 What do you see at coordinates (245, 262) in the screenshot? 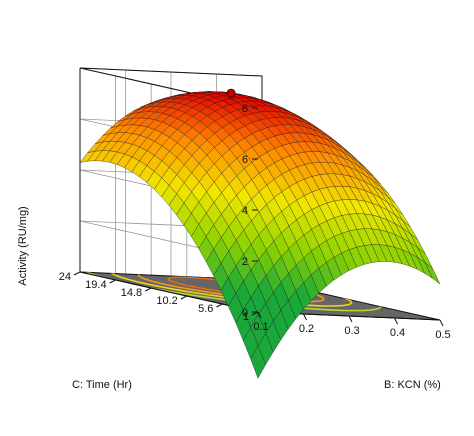
I see `z-tick-label: 2` at bounding box center [245, 262].